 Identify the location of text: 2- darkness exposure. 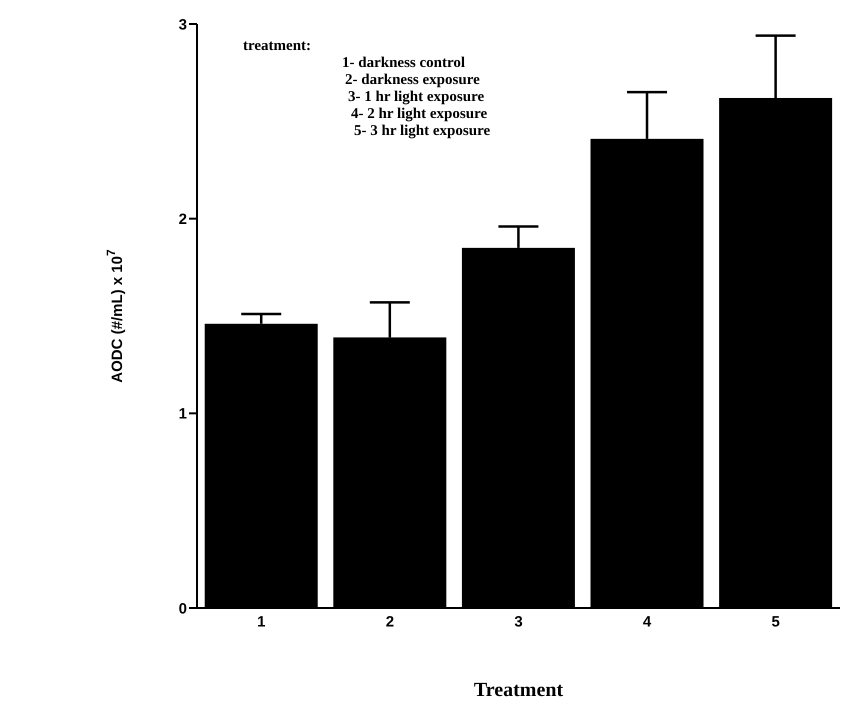
(412, 80).